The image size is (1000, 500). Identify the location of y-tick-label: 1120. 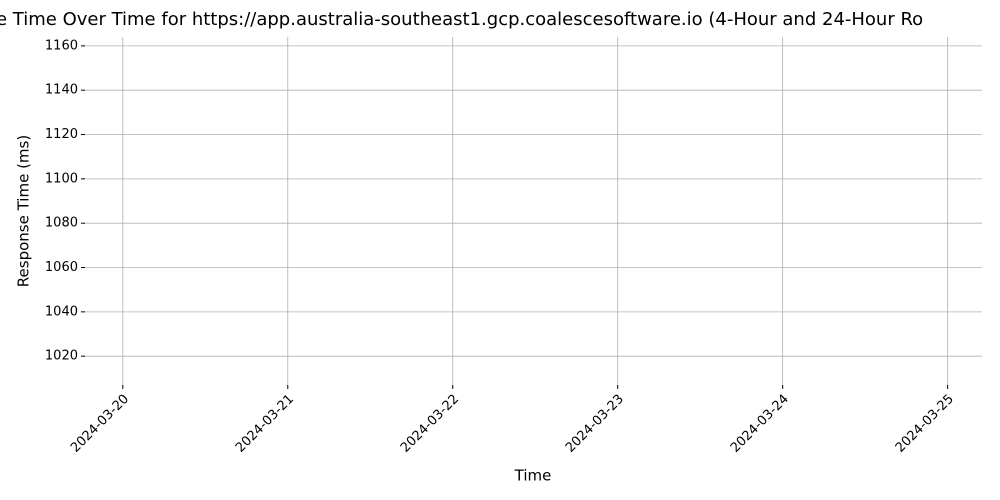
(61, 134).